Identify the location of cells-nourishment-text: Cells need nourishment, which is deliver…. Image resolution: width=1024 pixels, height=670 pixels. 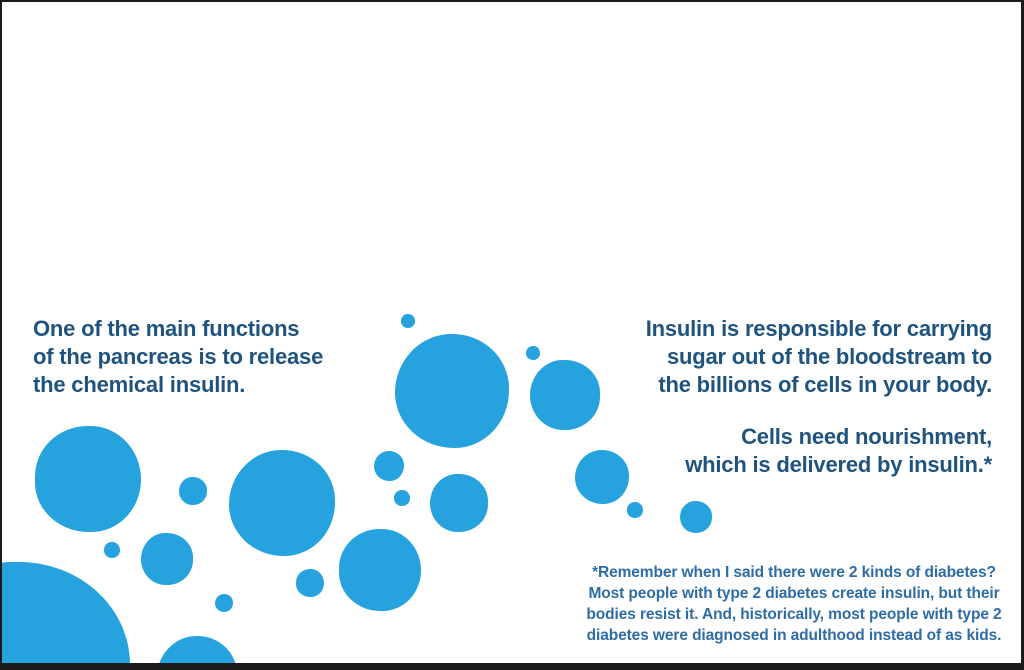
(838, 450).